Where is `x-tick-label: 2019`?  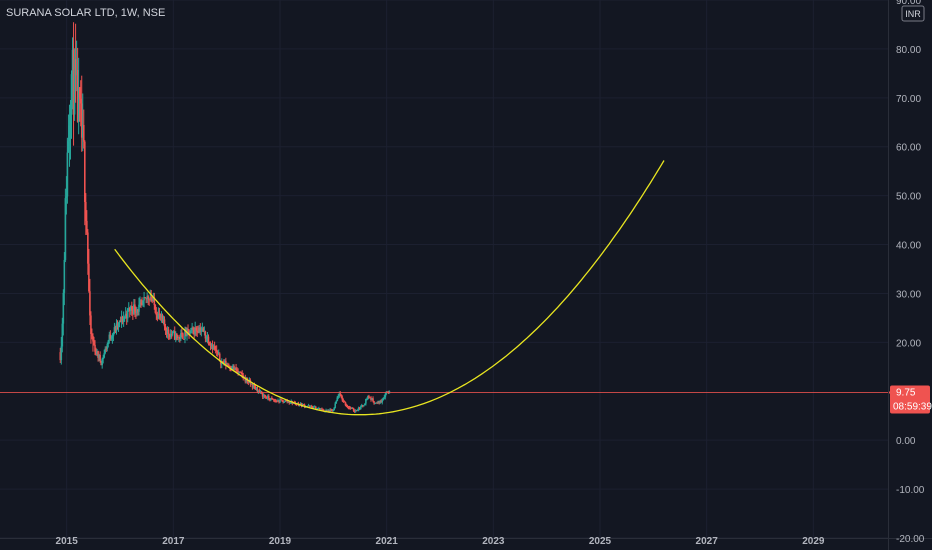
x-tick-label: 2019 is located at coordinates (280, 541).